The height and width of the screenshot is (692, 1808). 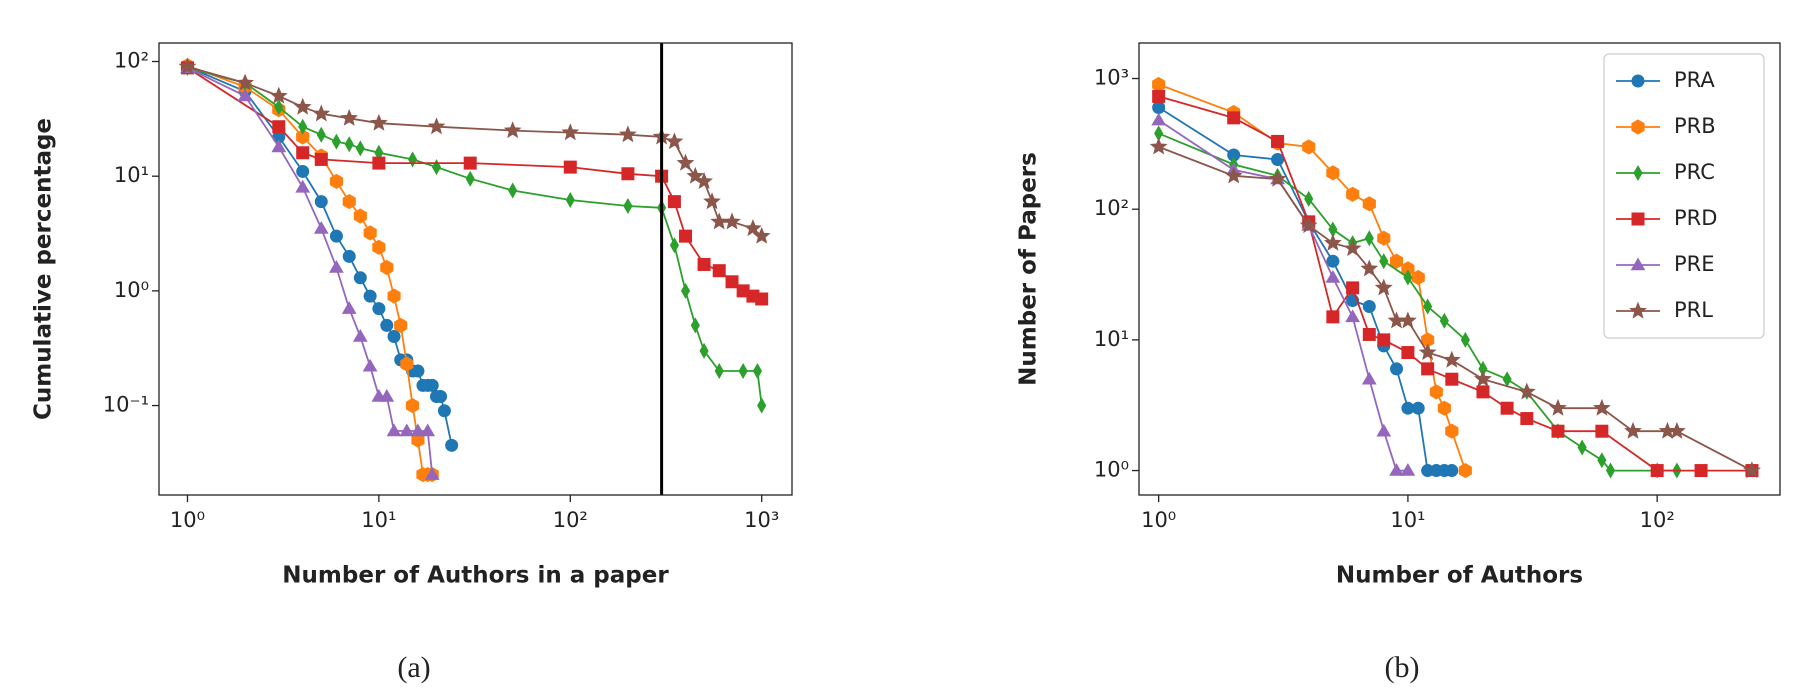 What do you see at coordinates (1283, 295) in the screenshot?
I see `series-line` at bounding box center [1283, 295].